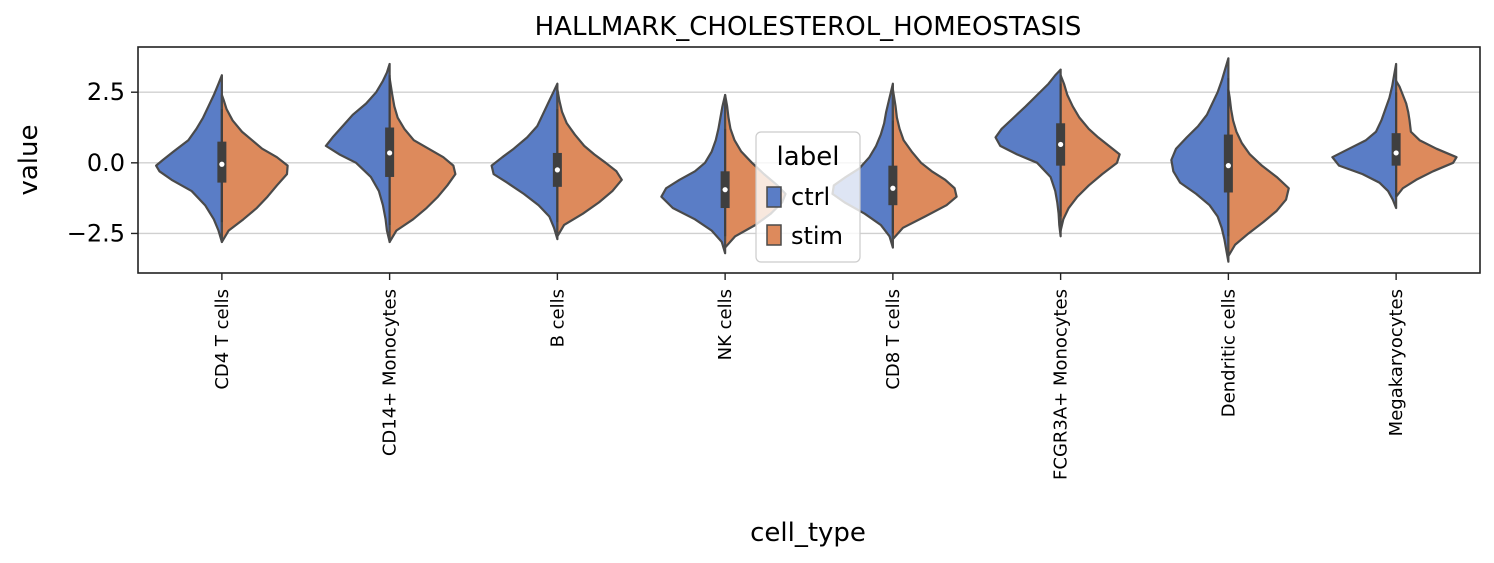  I want to click on y-axis-ticks: 2.5 0.0 −2.5, so click(102, 162).